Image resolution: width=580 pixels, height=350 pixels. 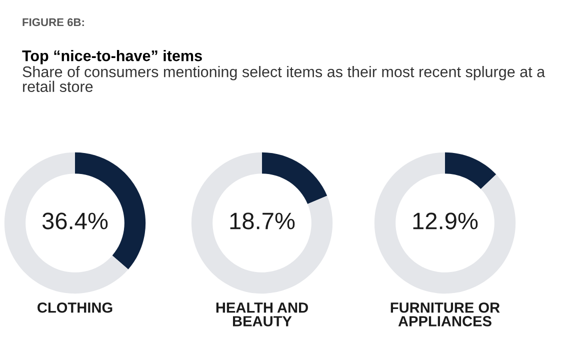 I want to click on text: FURNITURE OR APPLIANCES, so click(x=445, y=314).